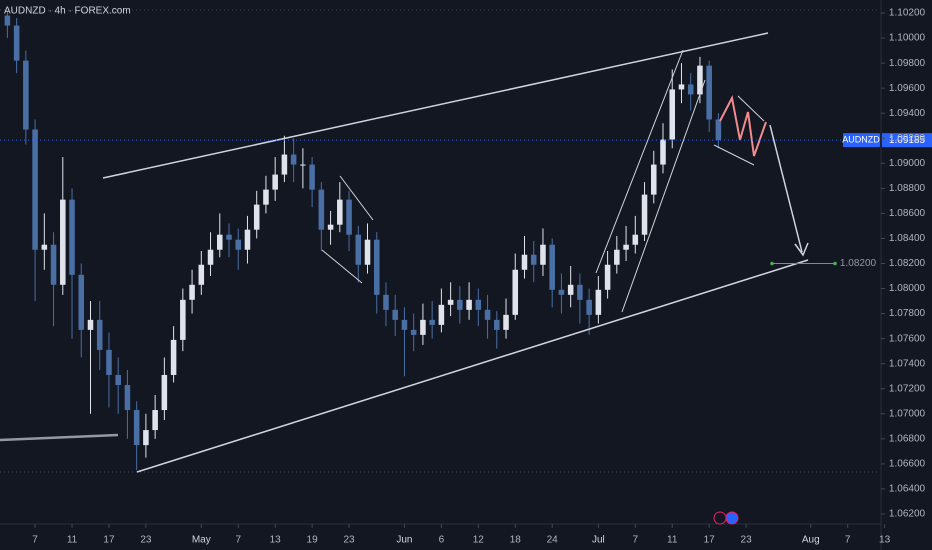 This screenshot has width=932, height=550. I want to click on price-tag-text: 1.09185, so click(907, 140).